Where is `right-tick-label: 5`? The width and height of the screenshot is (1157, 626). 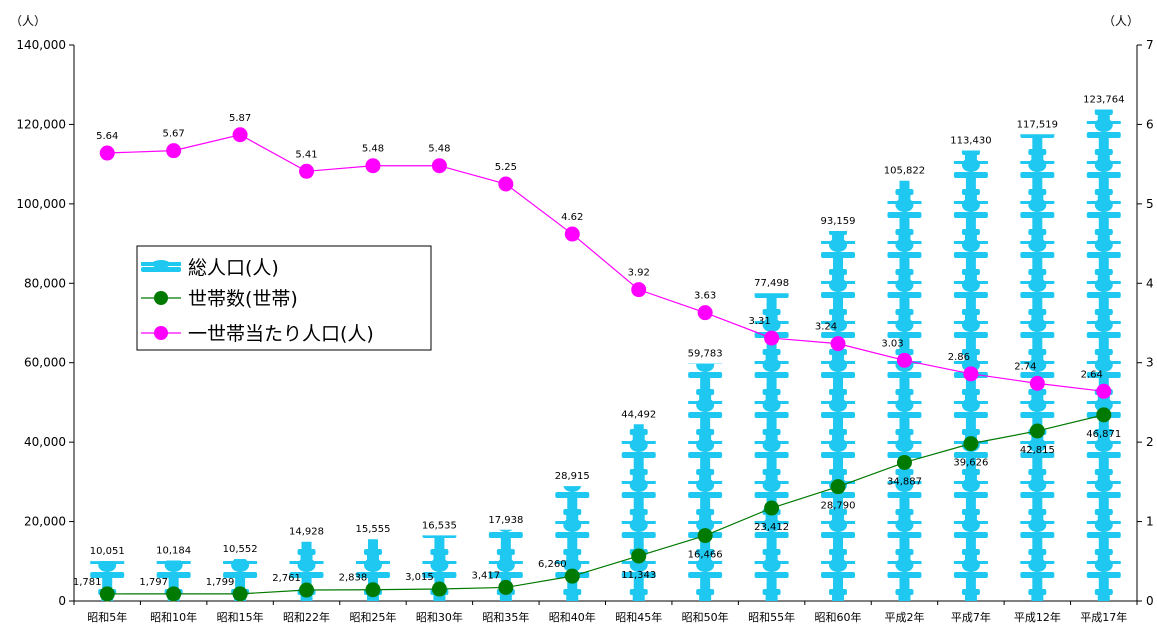 right-tick-label: 5 is located at coordinates (1150, 204).